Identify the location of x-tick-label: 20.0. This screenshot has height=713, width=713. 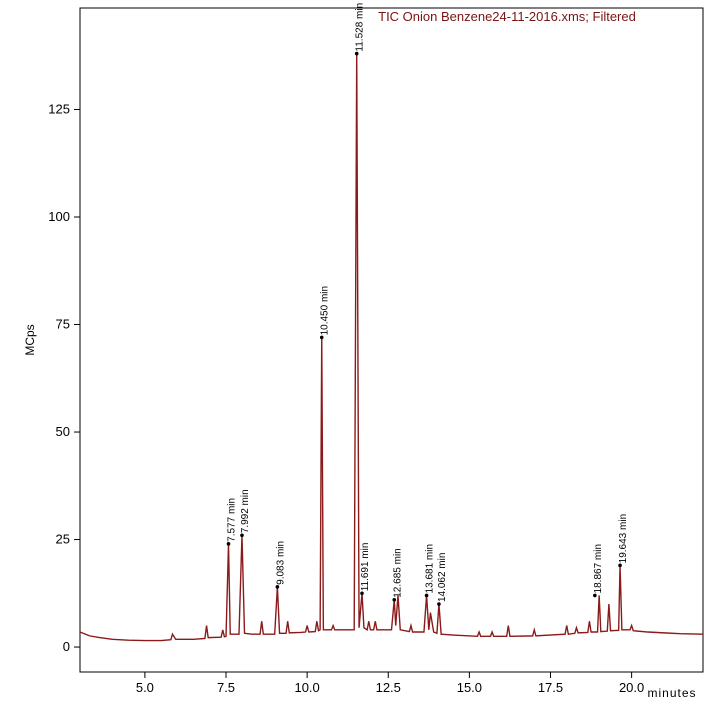
(631, 687).